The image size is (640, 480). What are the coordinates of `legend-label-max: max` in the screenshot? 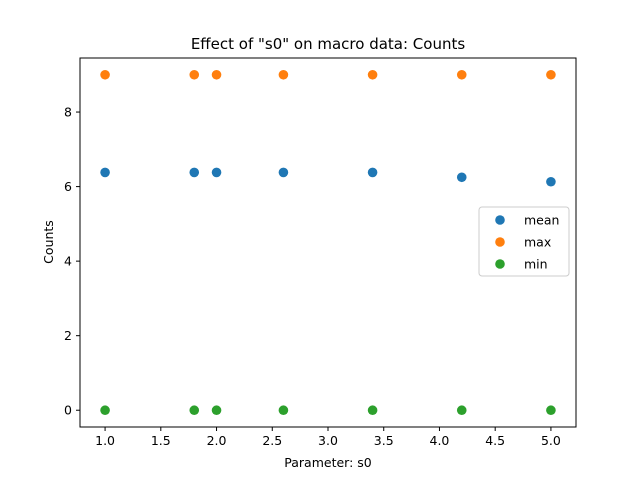 It's located at (537, 242).